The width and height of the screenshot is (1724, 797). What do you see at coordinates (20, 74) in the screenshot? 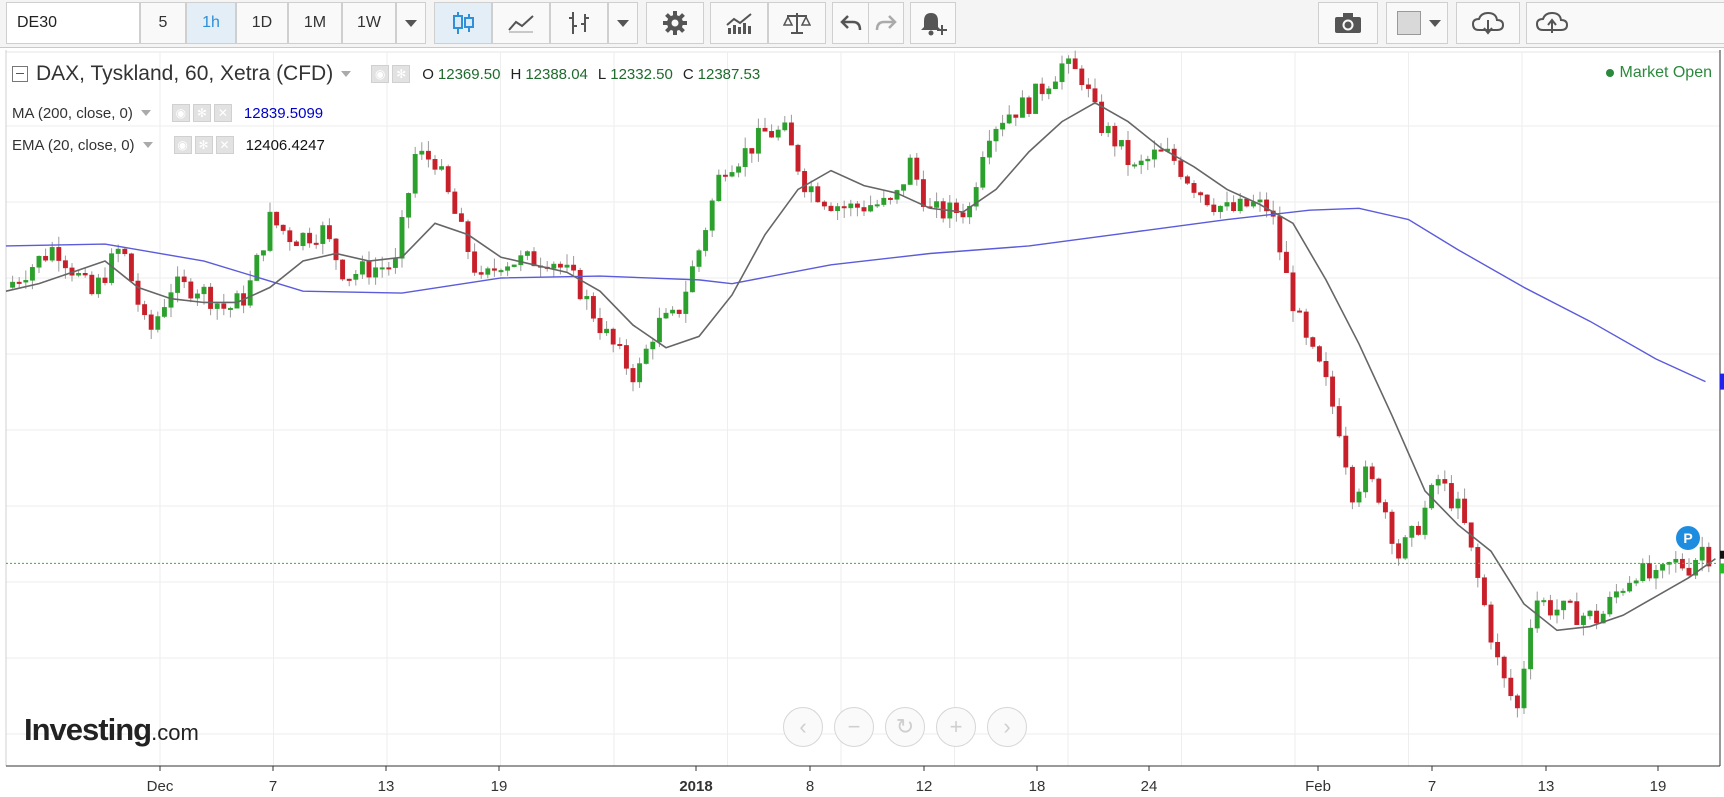
I see `collapse-legend-icon` at bounding box center [20, 74].